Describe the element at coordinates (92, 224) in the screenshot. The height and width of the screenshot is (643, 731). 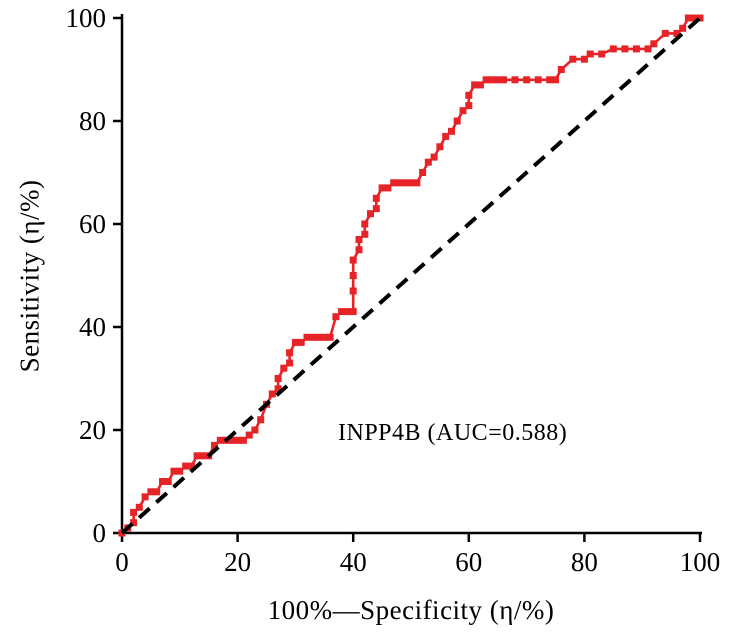
I see `y-tick-label: 60` at that location.